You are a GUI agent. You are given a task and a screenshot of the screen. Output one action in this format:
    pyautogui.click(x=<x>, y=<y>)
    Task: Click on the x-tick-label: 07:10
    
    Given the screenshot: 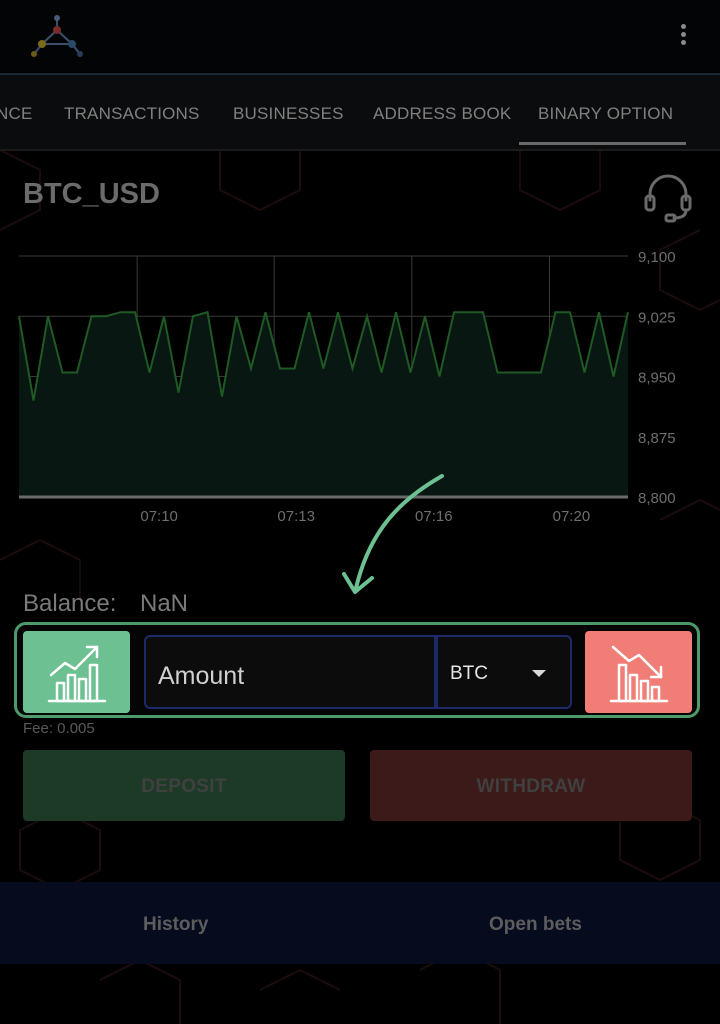 What is the action you would take?
    pyautogui.click(x=159, y=516)
    